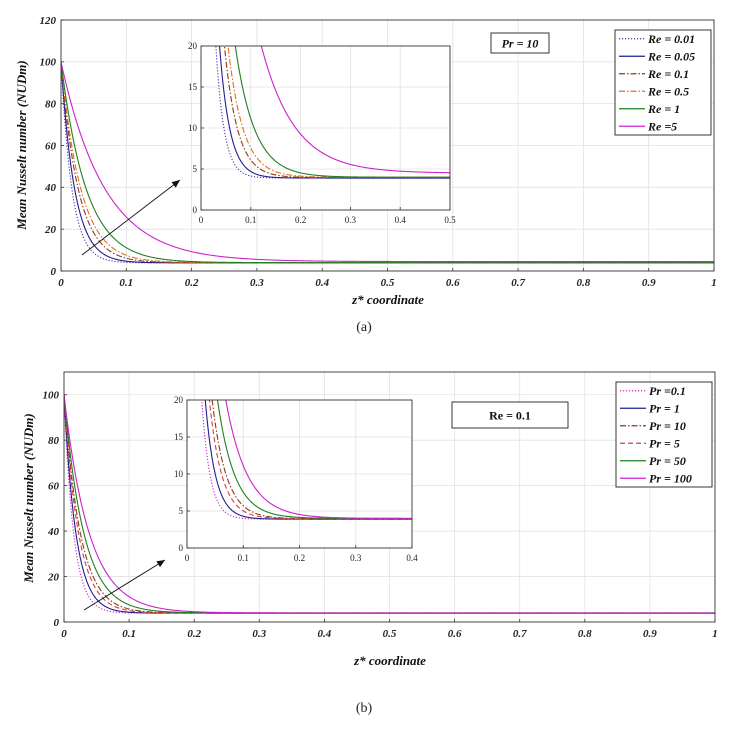 This screenshot has width=749, height=732. What do you see at coordinates (668, 92) in the screenshot?
I see `panel-a-legend-label: Re = 0.5` at bounding box center [668, 92].